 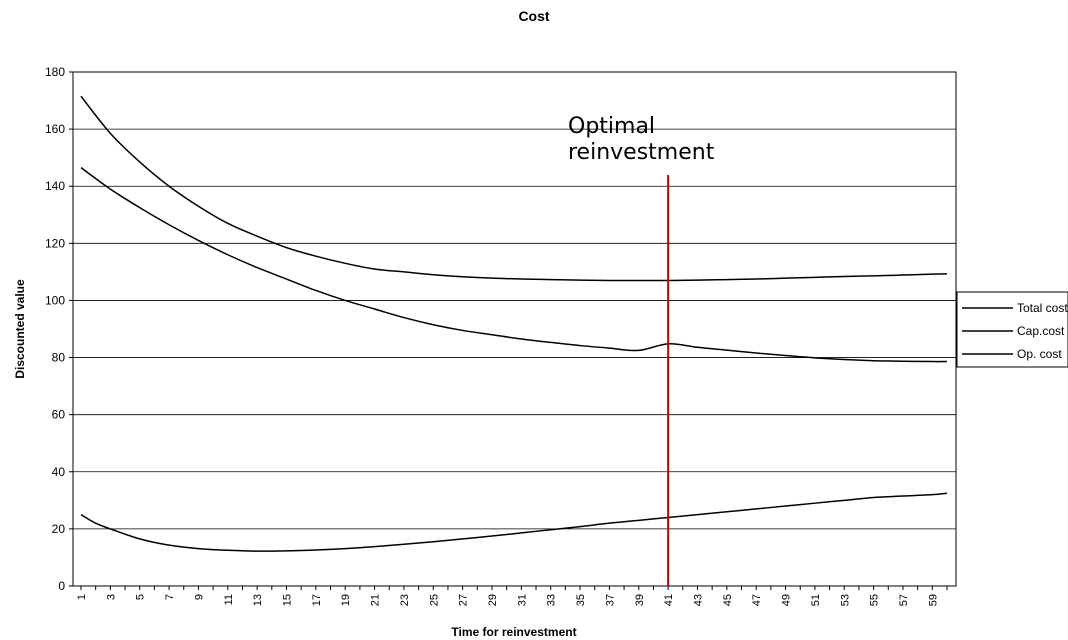 What do you see at coordinates (59, 329) in the screenshot?
I see `y-axis-ticks: 0 20 40 60 80 100 120 140 160 180` at bounding box center [59, 329].